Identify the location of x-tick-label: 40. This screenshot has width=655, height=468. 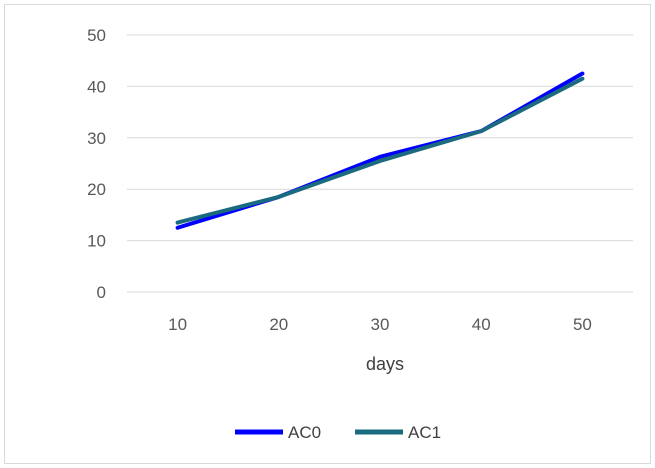
(481, 324).